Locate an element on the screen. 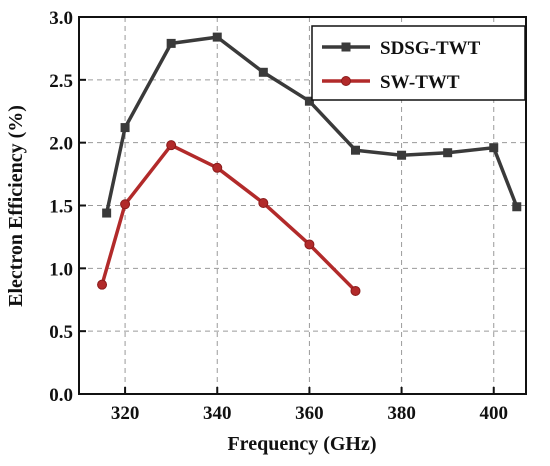 The width and height of the screenshot is (550, 466). y-tick-label: 0.5 is located at coordinates (61, 332).